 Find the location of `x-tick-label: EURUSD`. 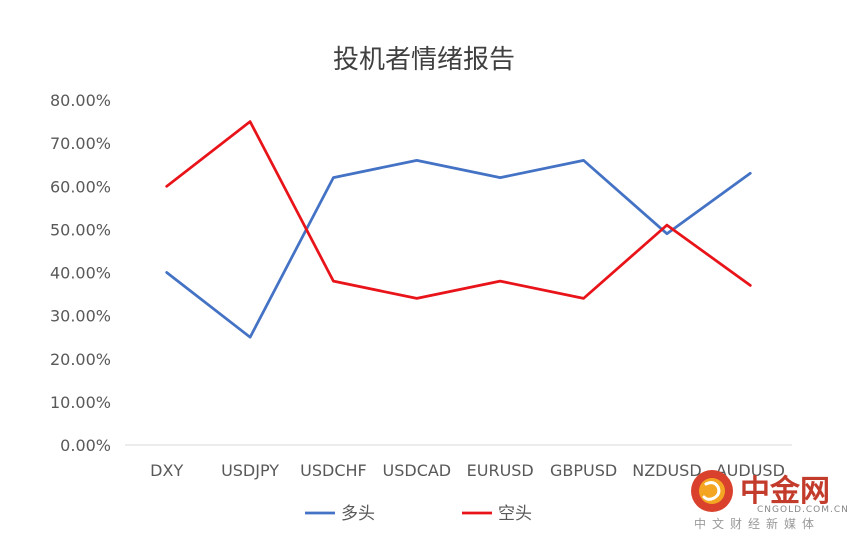

x-tick-label: EURUSD is located at coordinates (500, 470).